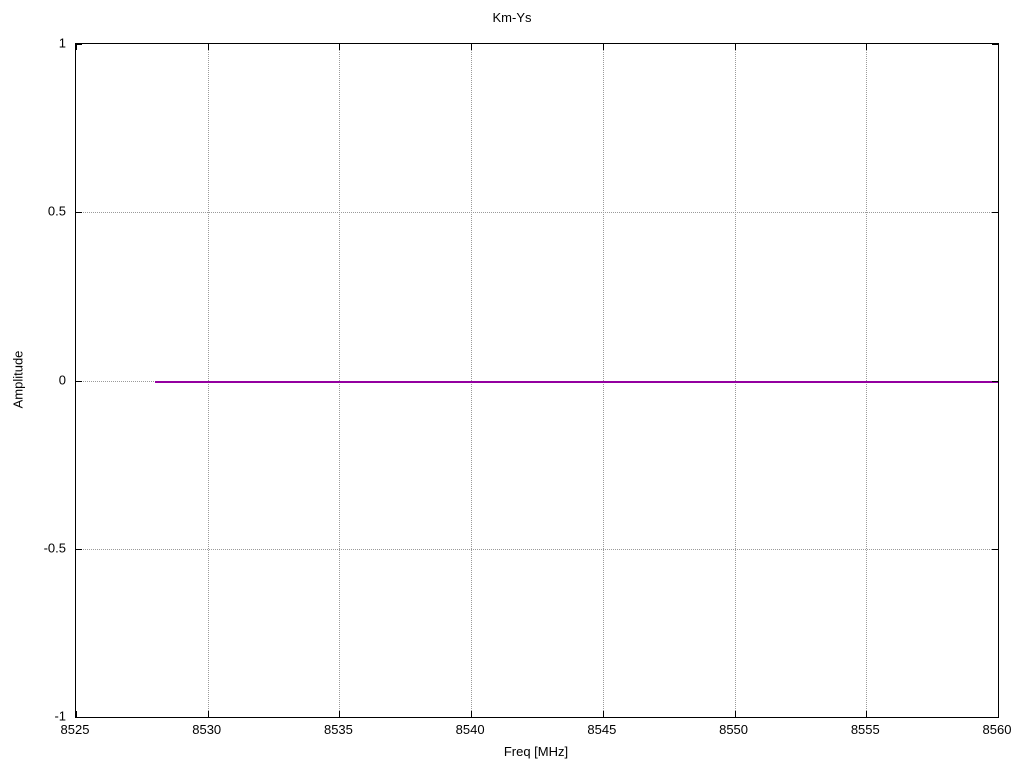  I want to click on x-tick-label: 8545, so click(602, 729).